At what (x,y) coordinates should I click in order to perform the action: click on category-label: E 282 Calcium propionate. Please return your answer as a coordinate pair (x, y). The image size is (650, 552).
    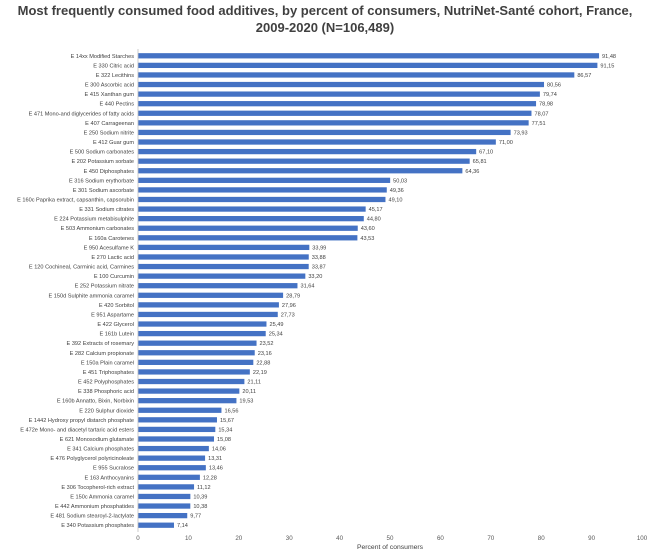
    Looking at the image, I should click on (102, 354).